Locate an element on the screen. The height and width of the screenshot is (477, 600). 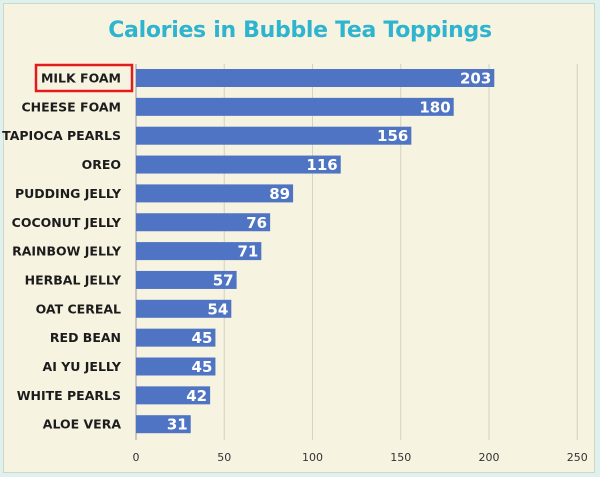
category-label: CHEESE FOAM is located at coordinates (71, 106).